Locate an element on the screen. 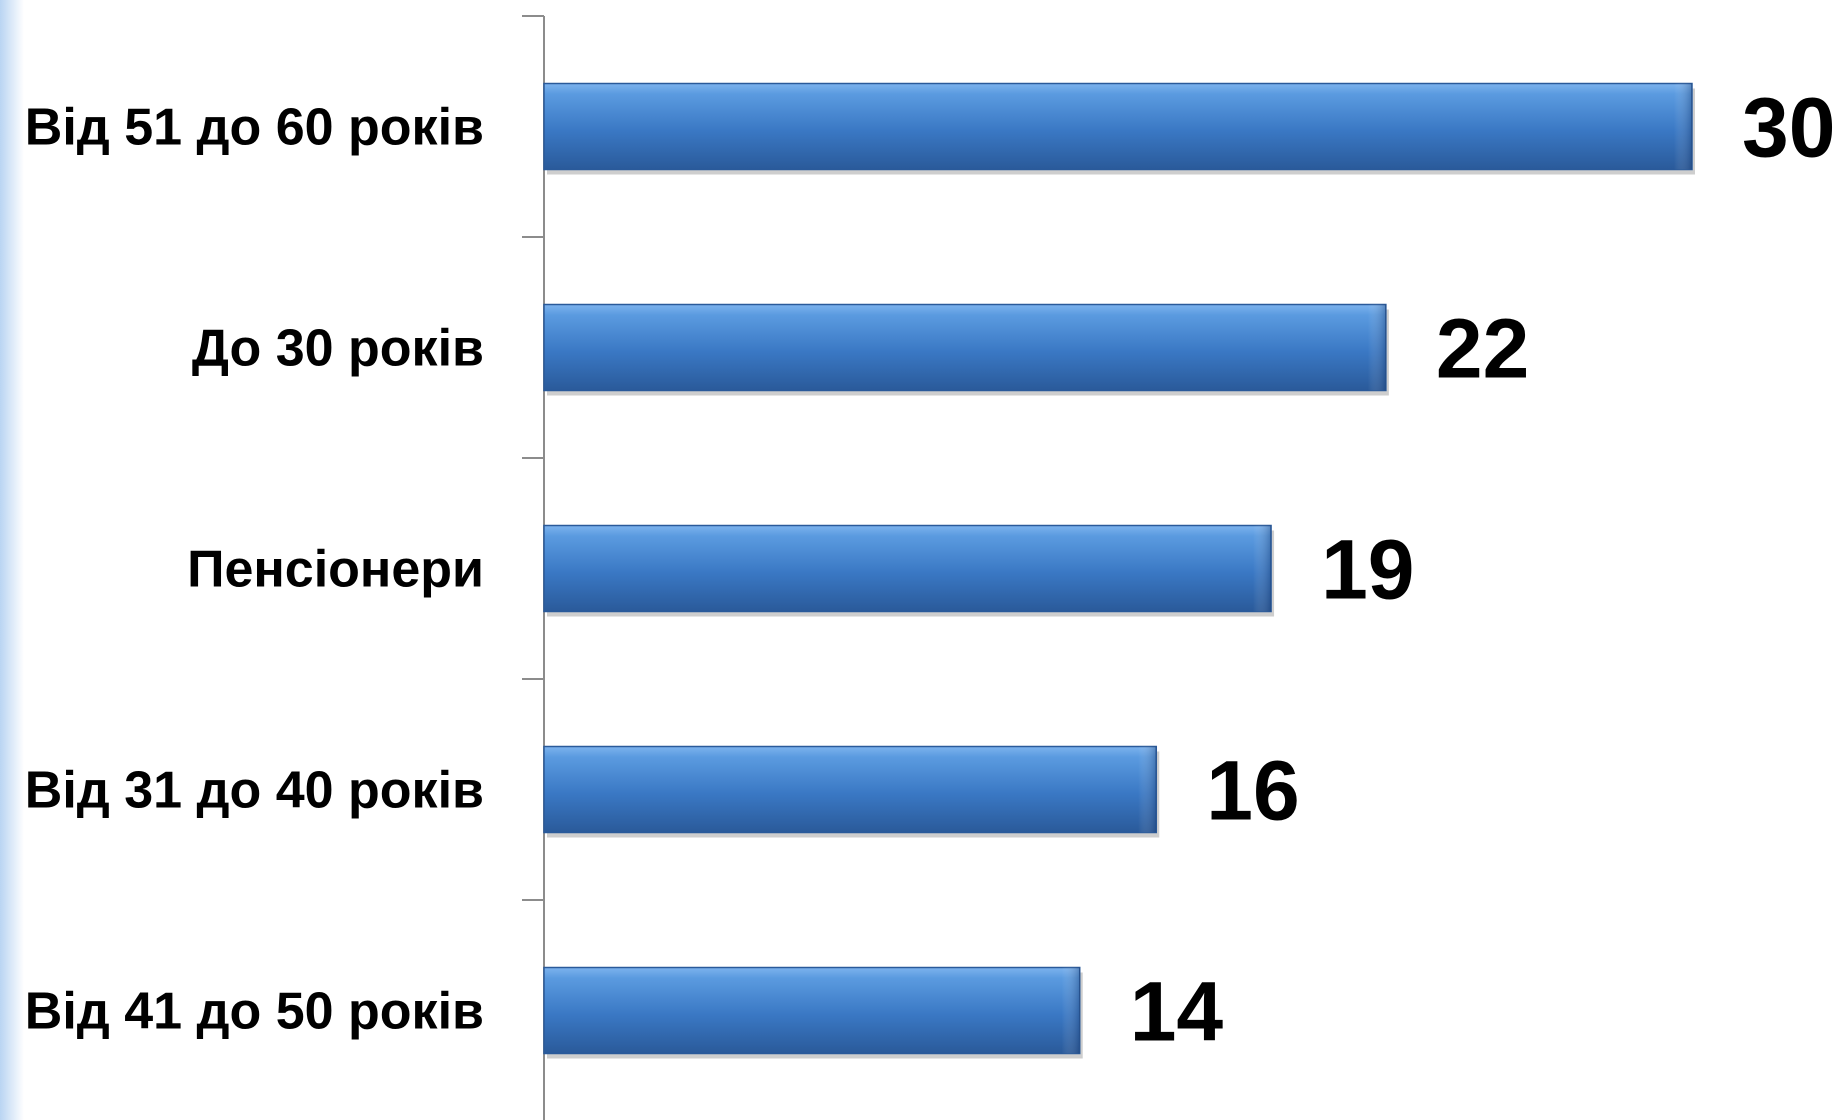 This screenshot has height=1120, width=1845. value-label: 16 is located at coordinates (1252, 791).